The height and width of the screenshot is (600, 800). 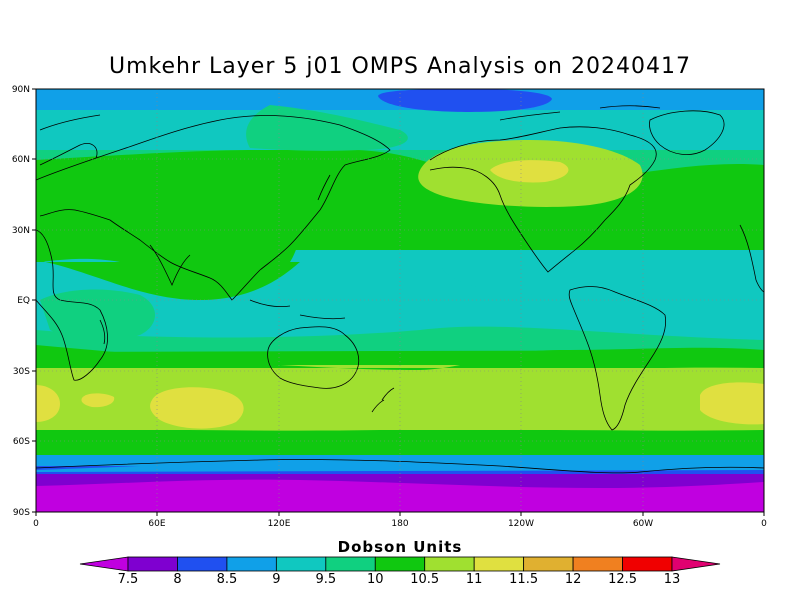 I want to click on longitude-labels: 0 60E 120E 180 120W 60W 0, so click(x=400, y=524).